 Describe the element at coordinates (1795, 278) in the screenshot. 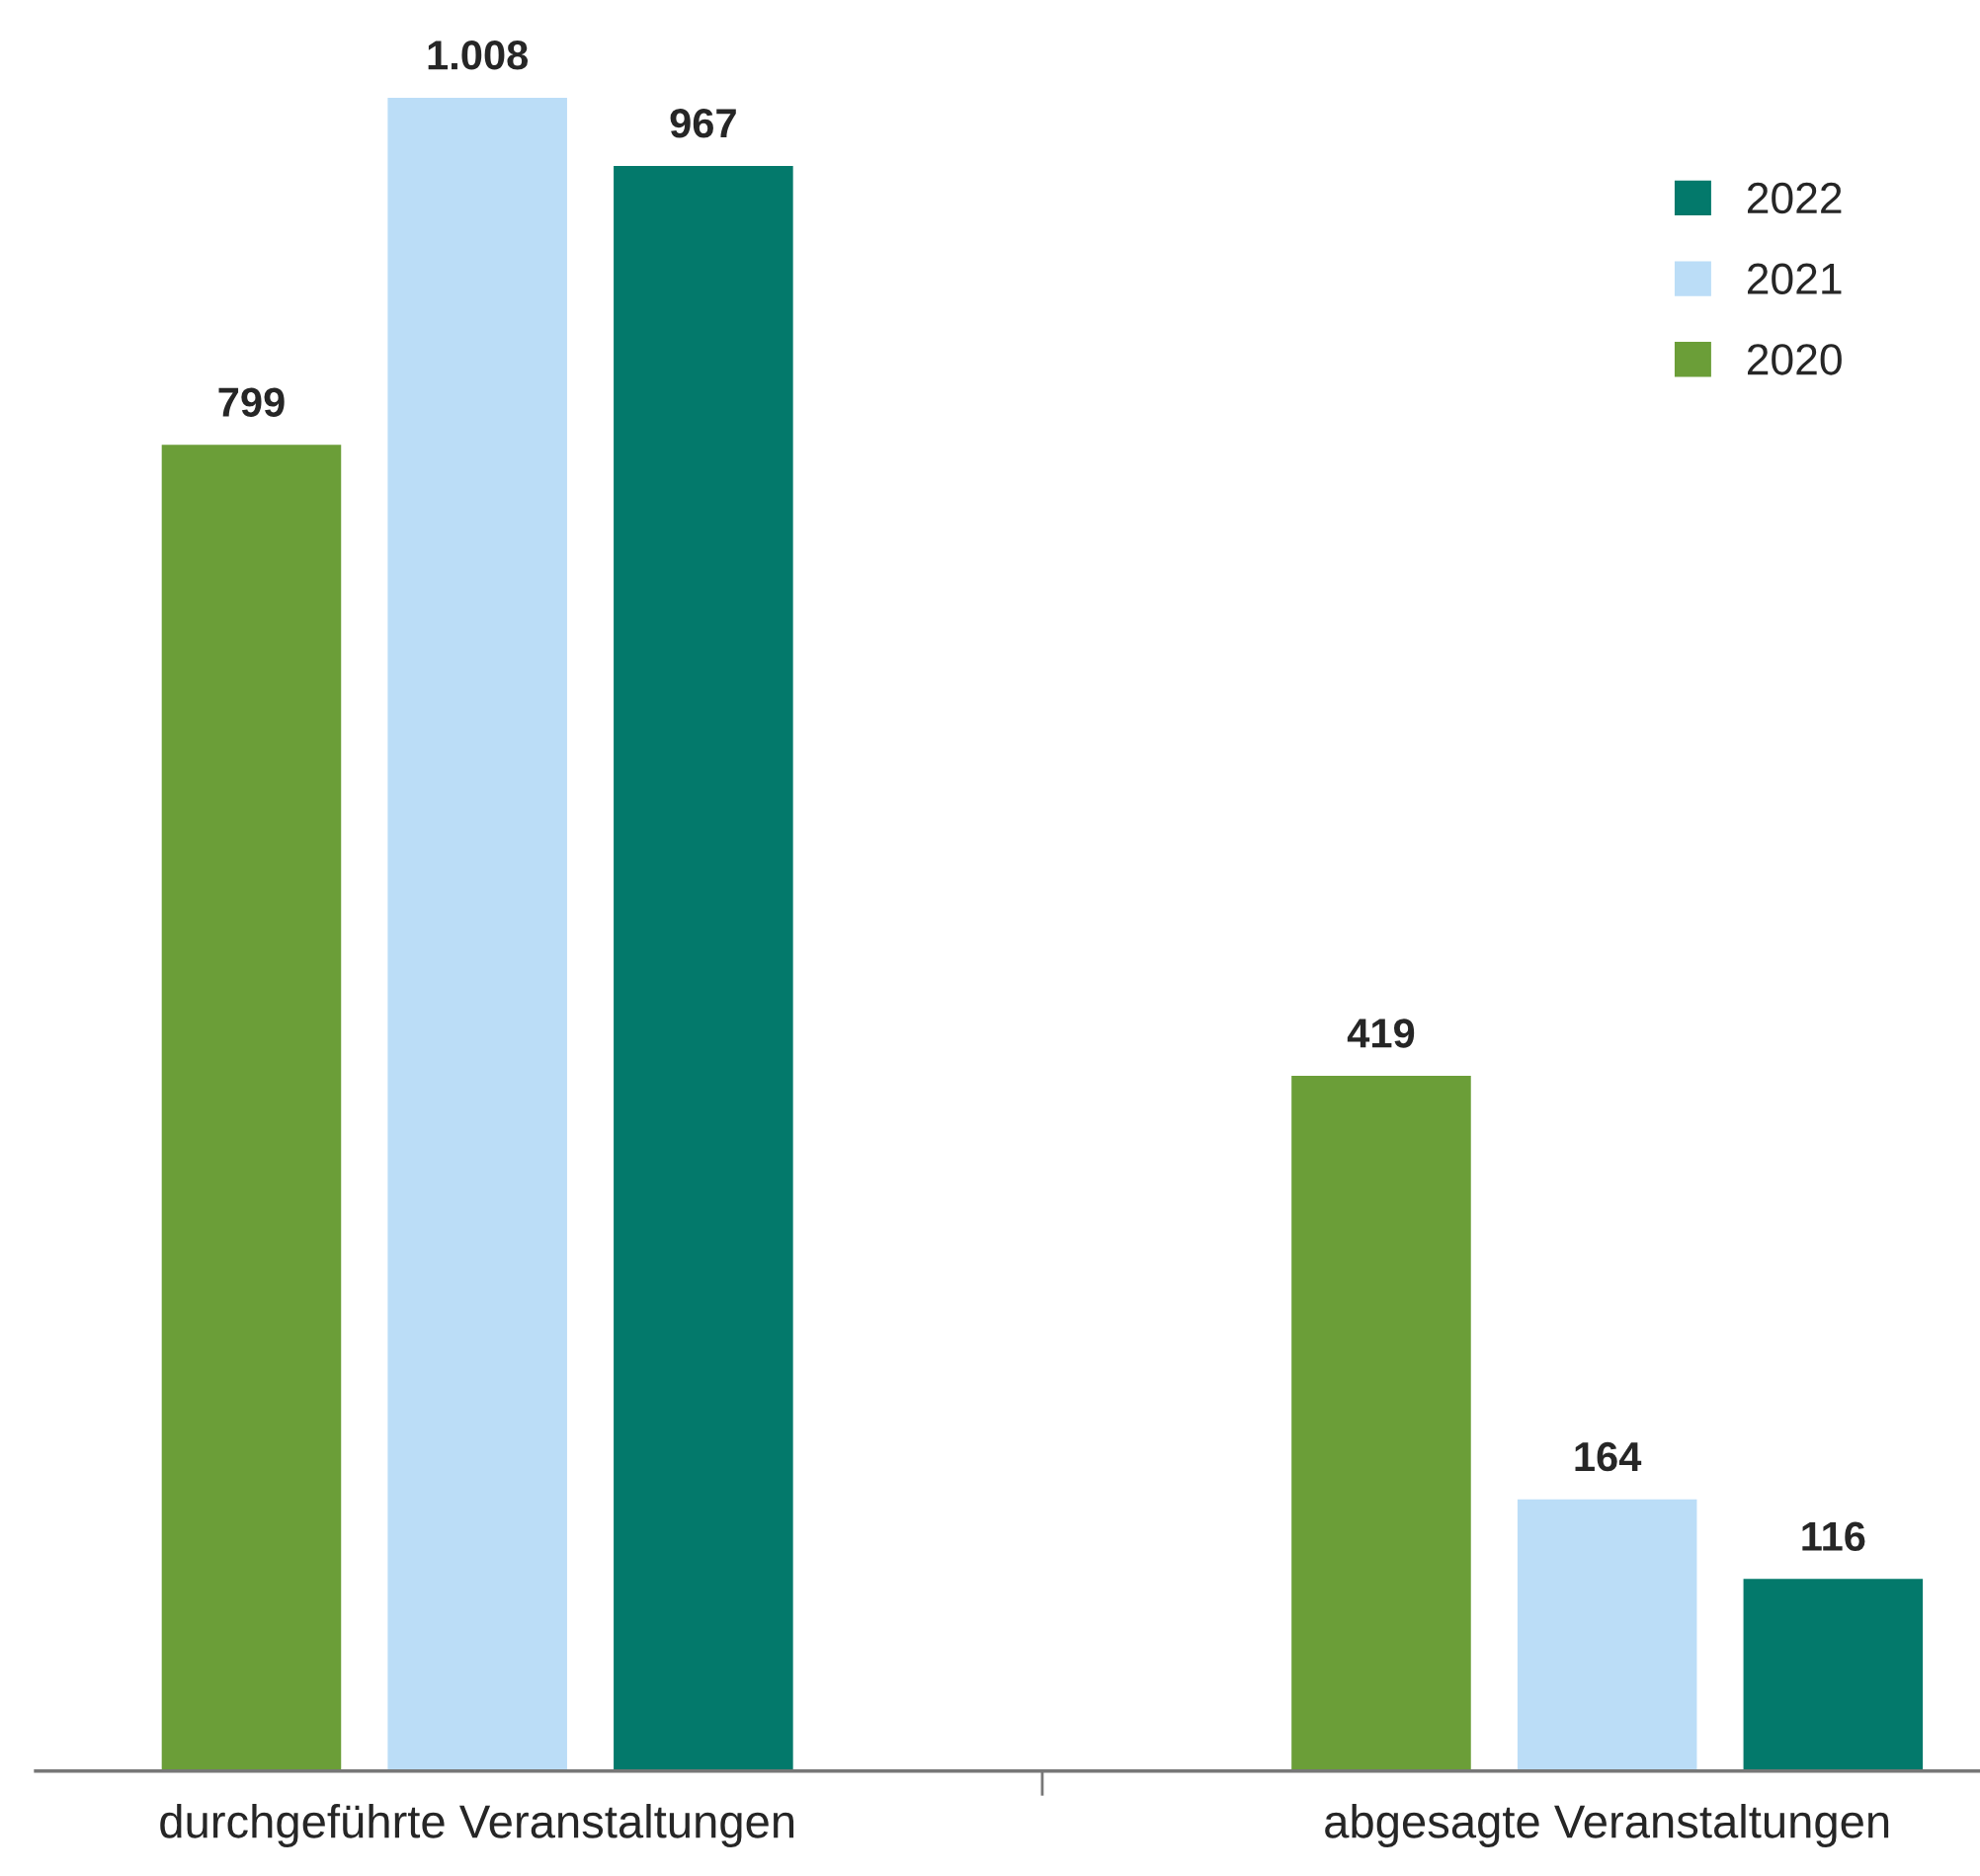

I see `legend-label: 2021` at that location.